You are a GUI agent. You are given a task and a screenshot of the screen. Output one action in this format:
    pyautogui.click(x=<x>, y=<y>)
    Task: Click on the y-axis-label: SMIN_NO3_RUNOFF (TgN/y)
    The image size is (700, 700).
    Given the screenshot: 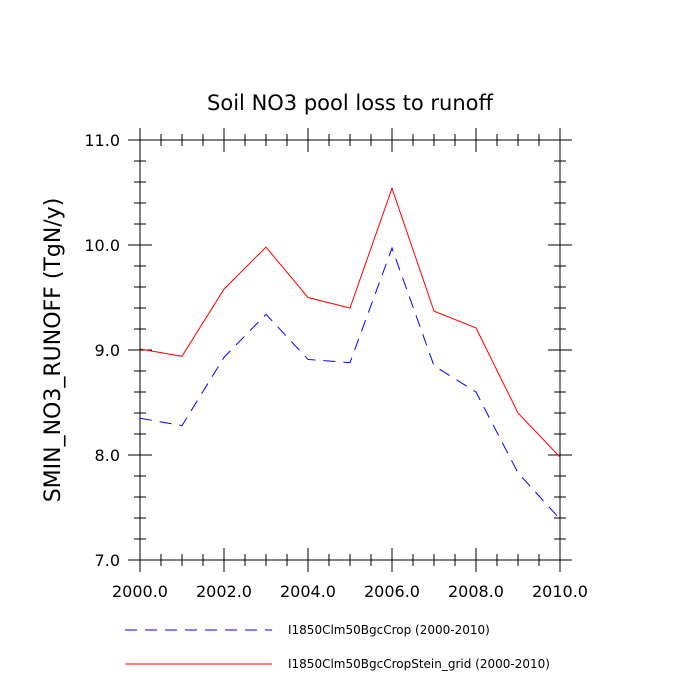 What is the action you would take?
    pyautogui.click(x=53, y=350)
    